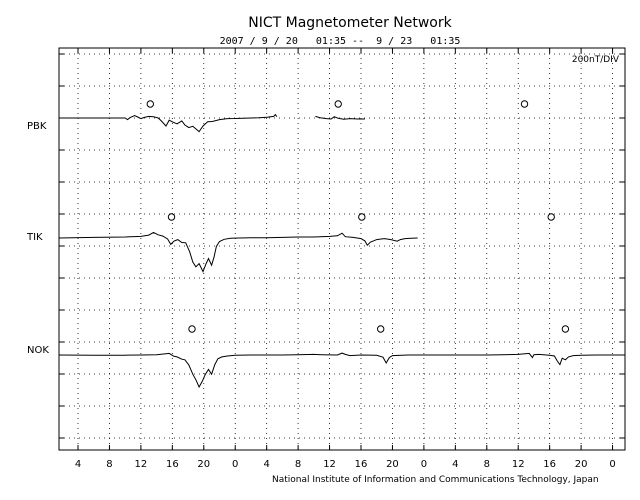 The height and width of the screenshot is (500, 640). Describe the element at coordinates (38, 350) in the screenshot. I see `station-label-nok: NOK` at that location.